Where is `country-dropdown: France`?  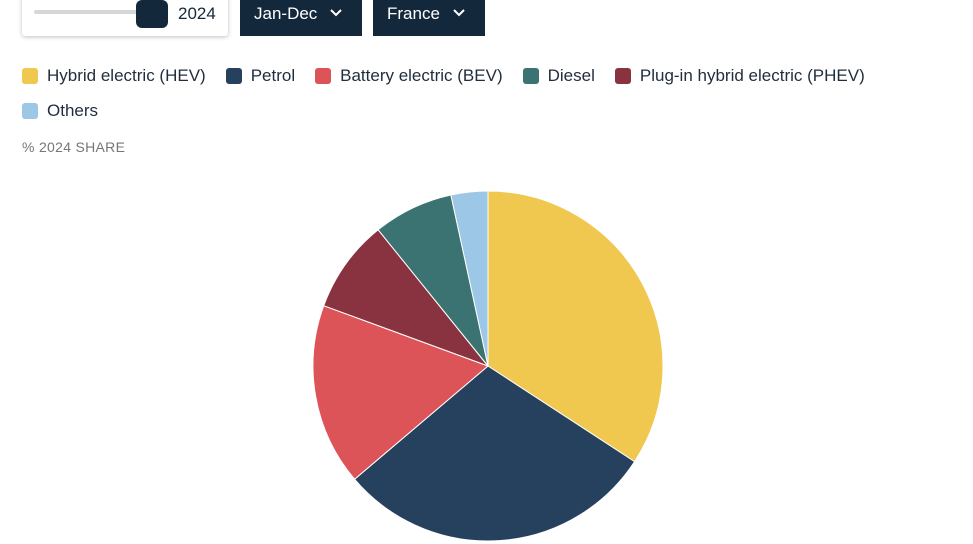 country-dropdown: France is located at coordinates (429, 18).